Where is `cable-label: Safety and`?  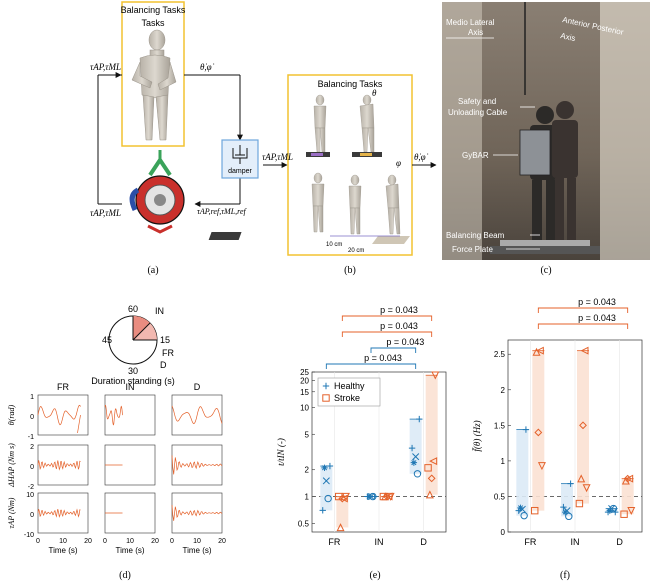 cable-label: Safety and is located at coordinates (477, 101).